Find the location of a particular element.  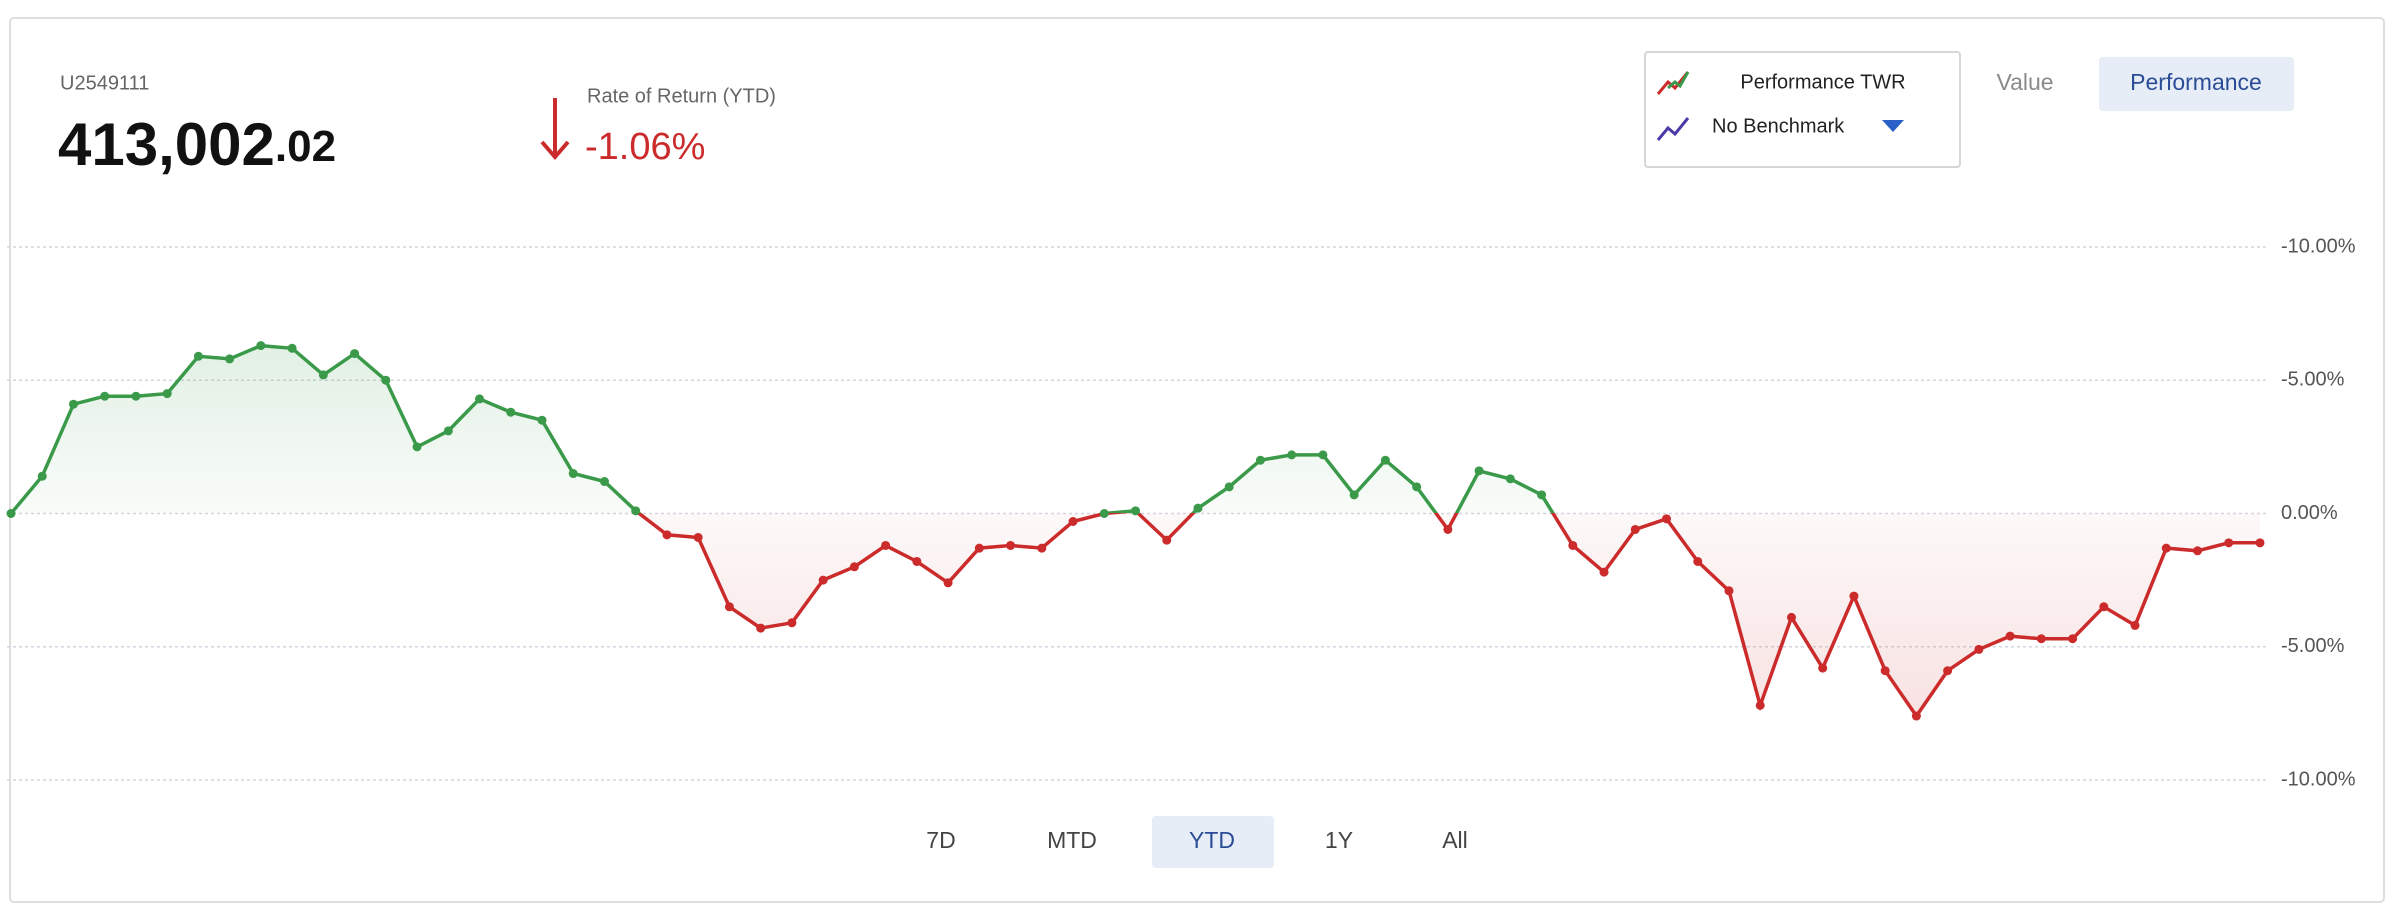

y-tick-label: 0.00% is located at coordinates (2309, 513).